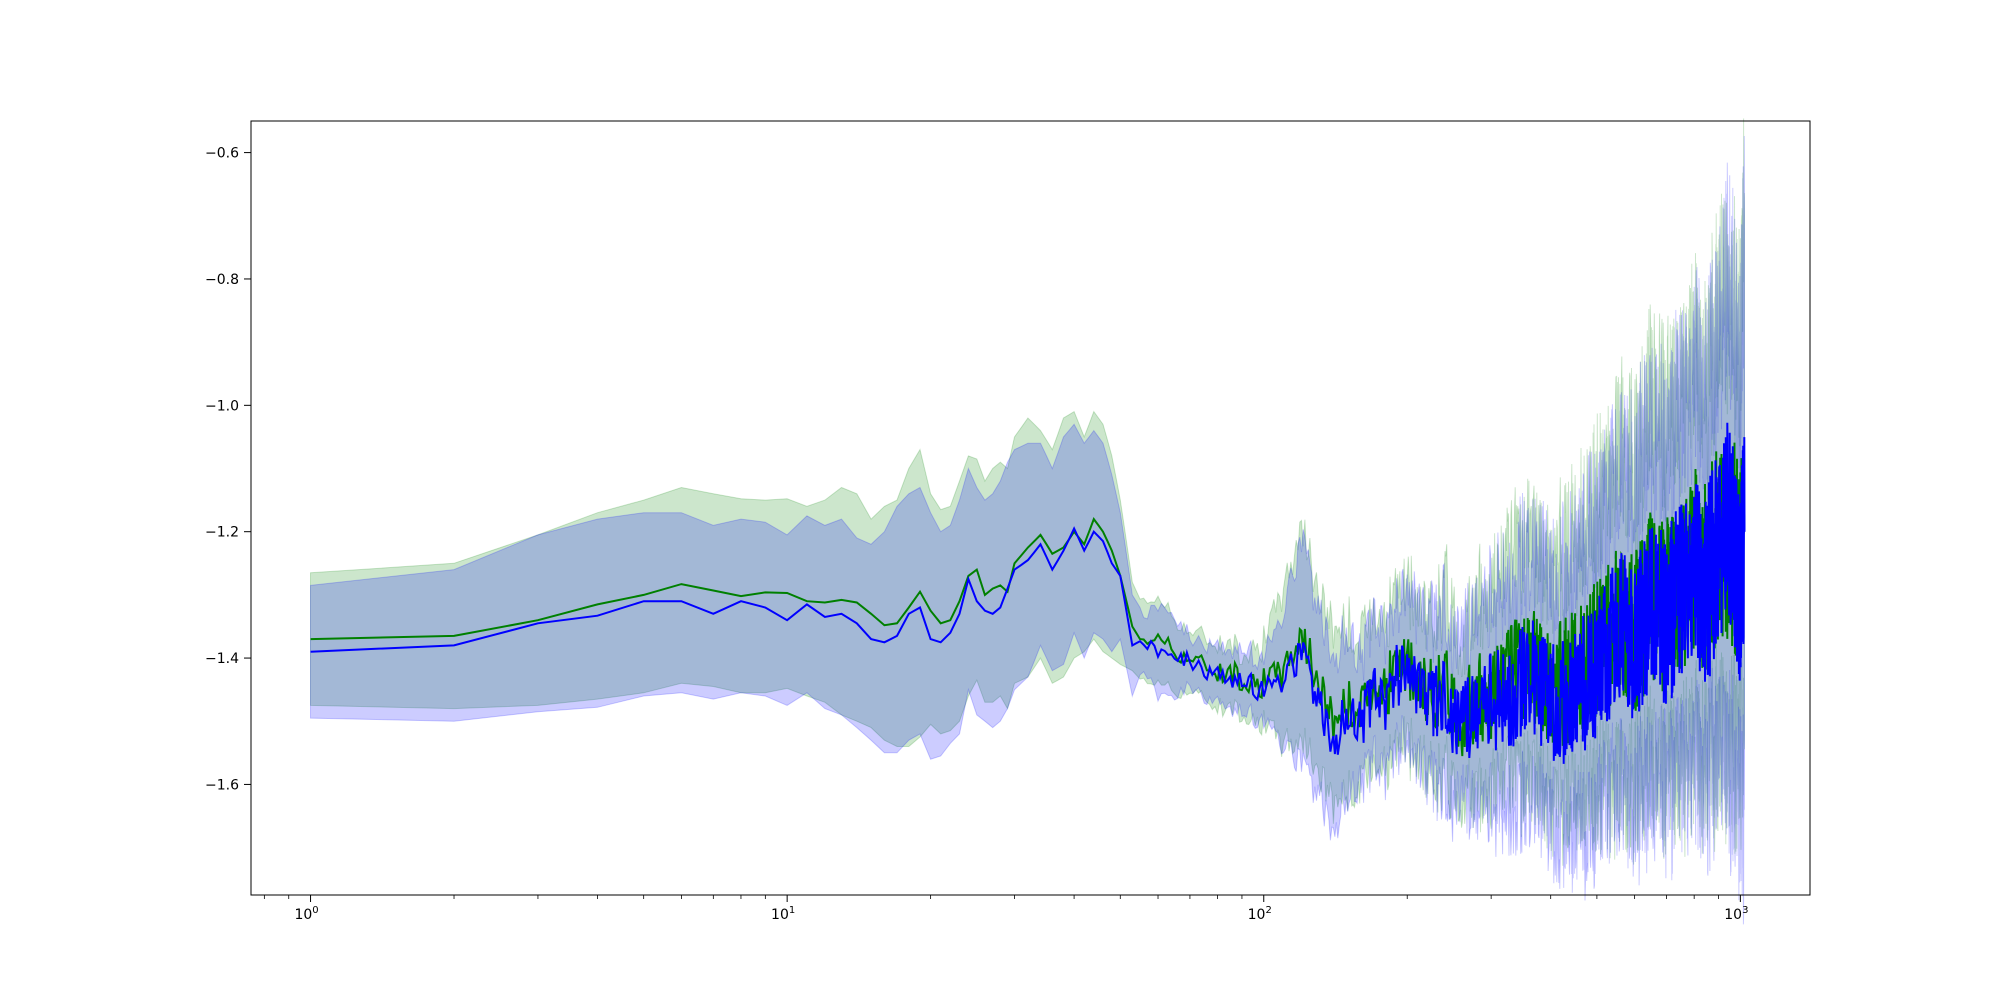 The image size is (2000, 1004). Describe the element at coordinates (222, 406) in the screenshot. I see `y-tick-label: −1.0` at that location.